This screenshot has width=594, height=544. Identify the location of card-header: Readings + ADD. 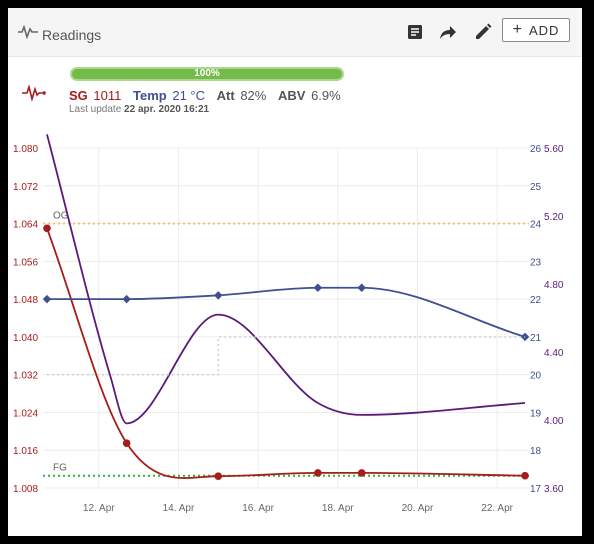
(295, 32).